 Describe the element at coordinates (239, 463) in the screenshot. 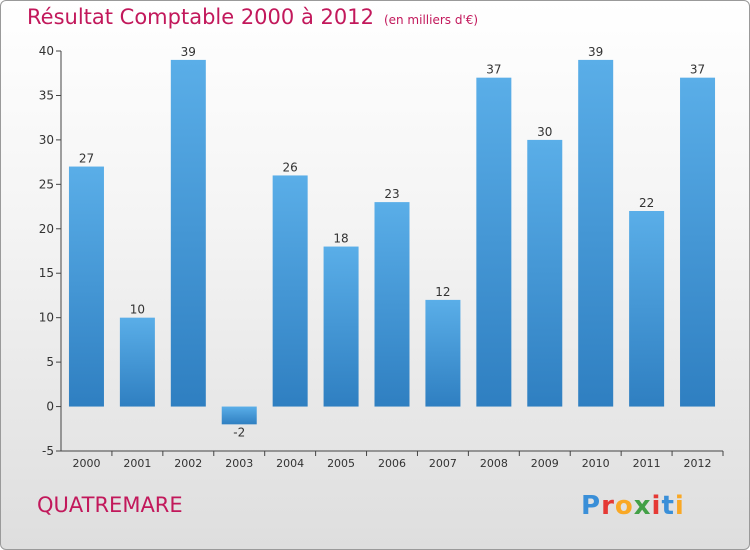

I see `x-tick-label: 2003` at that location.